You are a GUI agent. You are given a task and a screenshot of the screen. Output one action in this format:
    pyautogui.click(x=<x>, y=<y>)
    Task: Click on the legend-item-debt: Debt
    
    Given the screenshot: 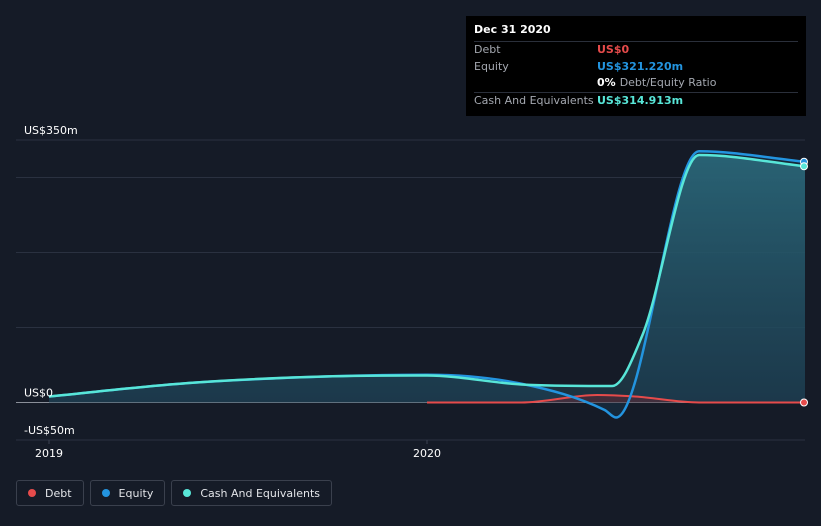 What is the action you would take?
    pyautogui.click(x=50, y=493)
    